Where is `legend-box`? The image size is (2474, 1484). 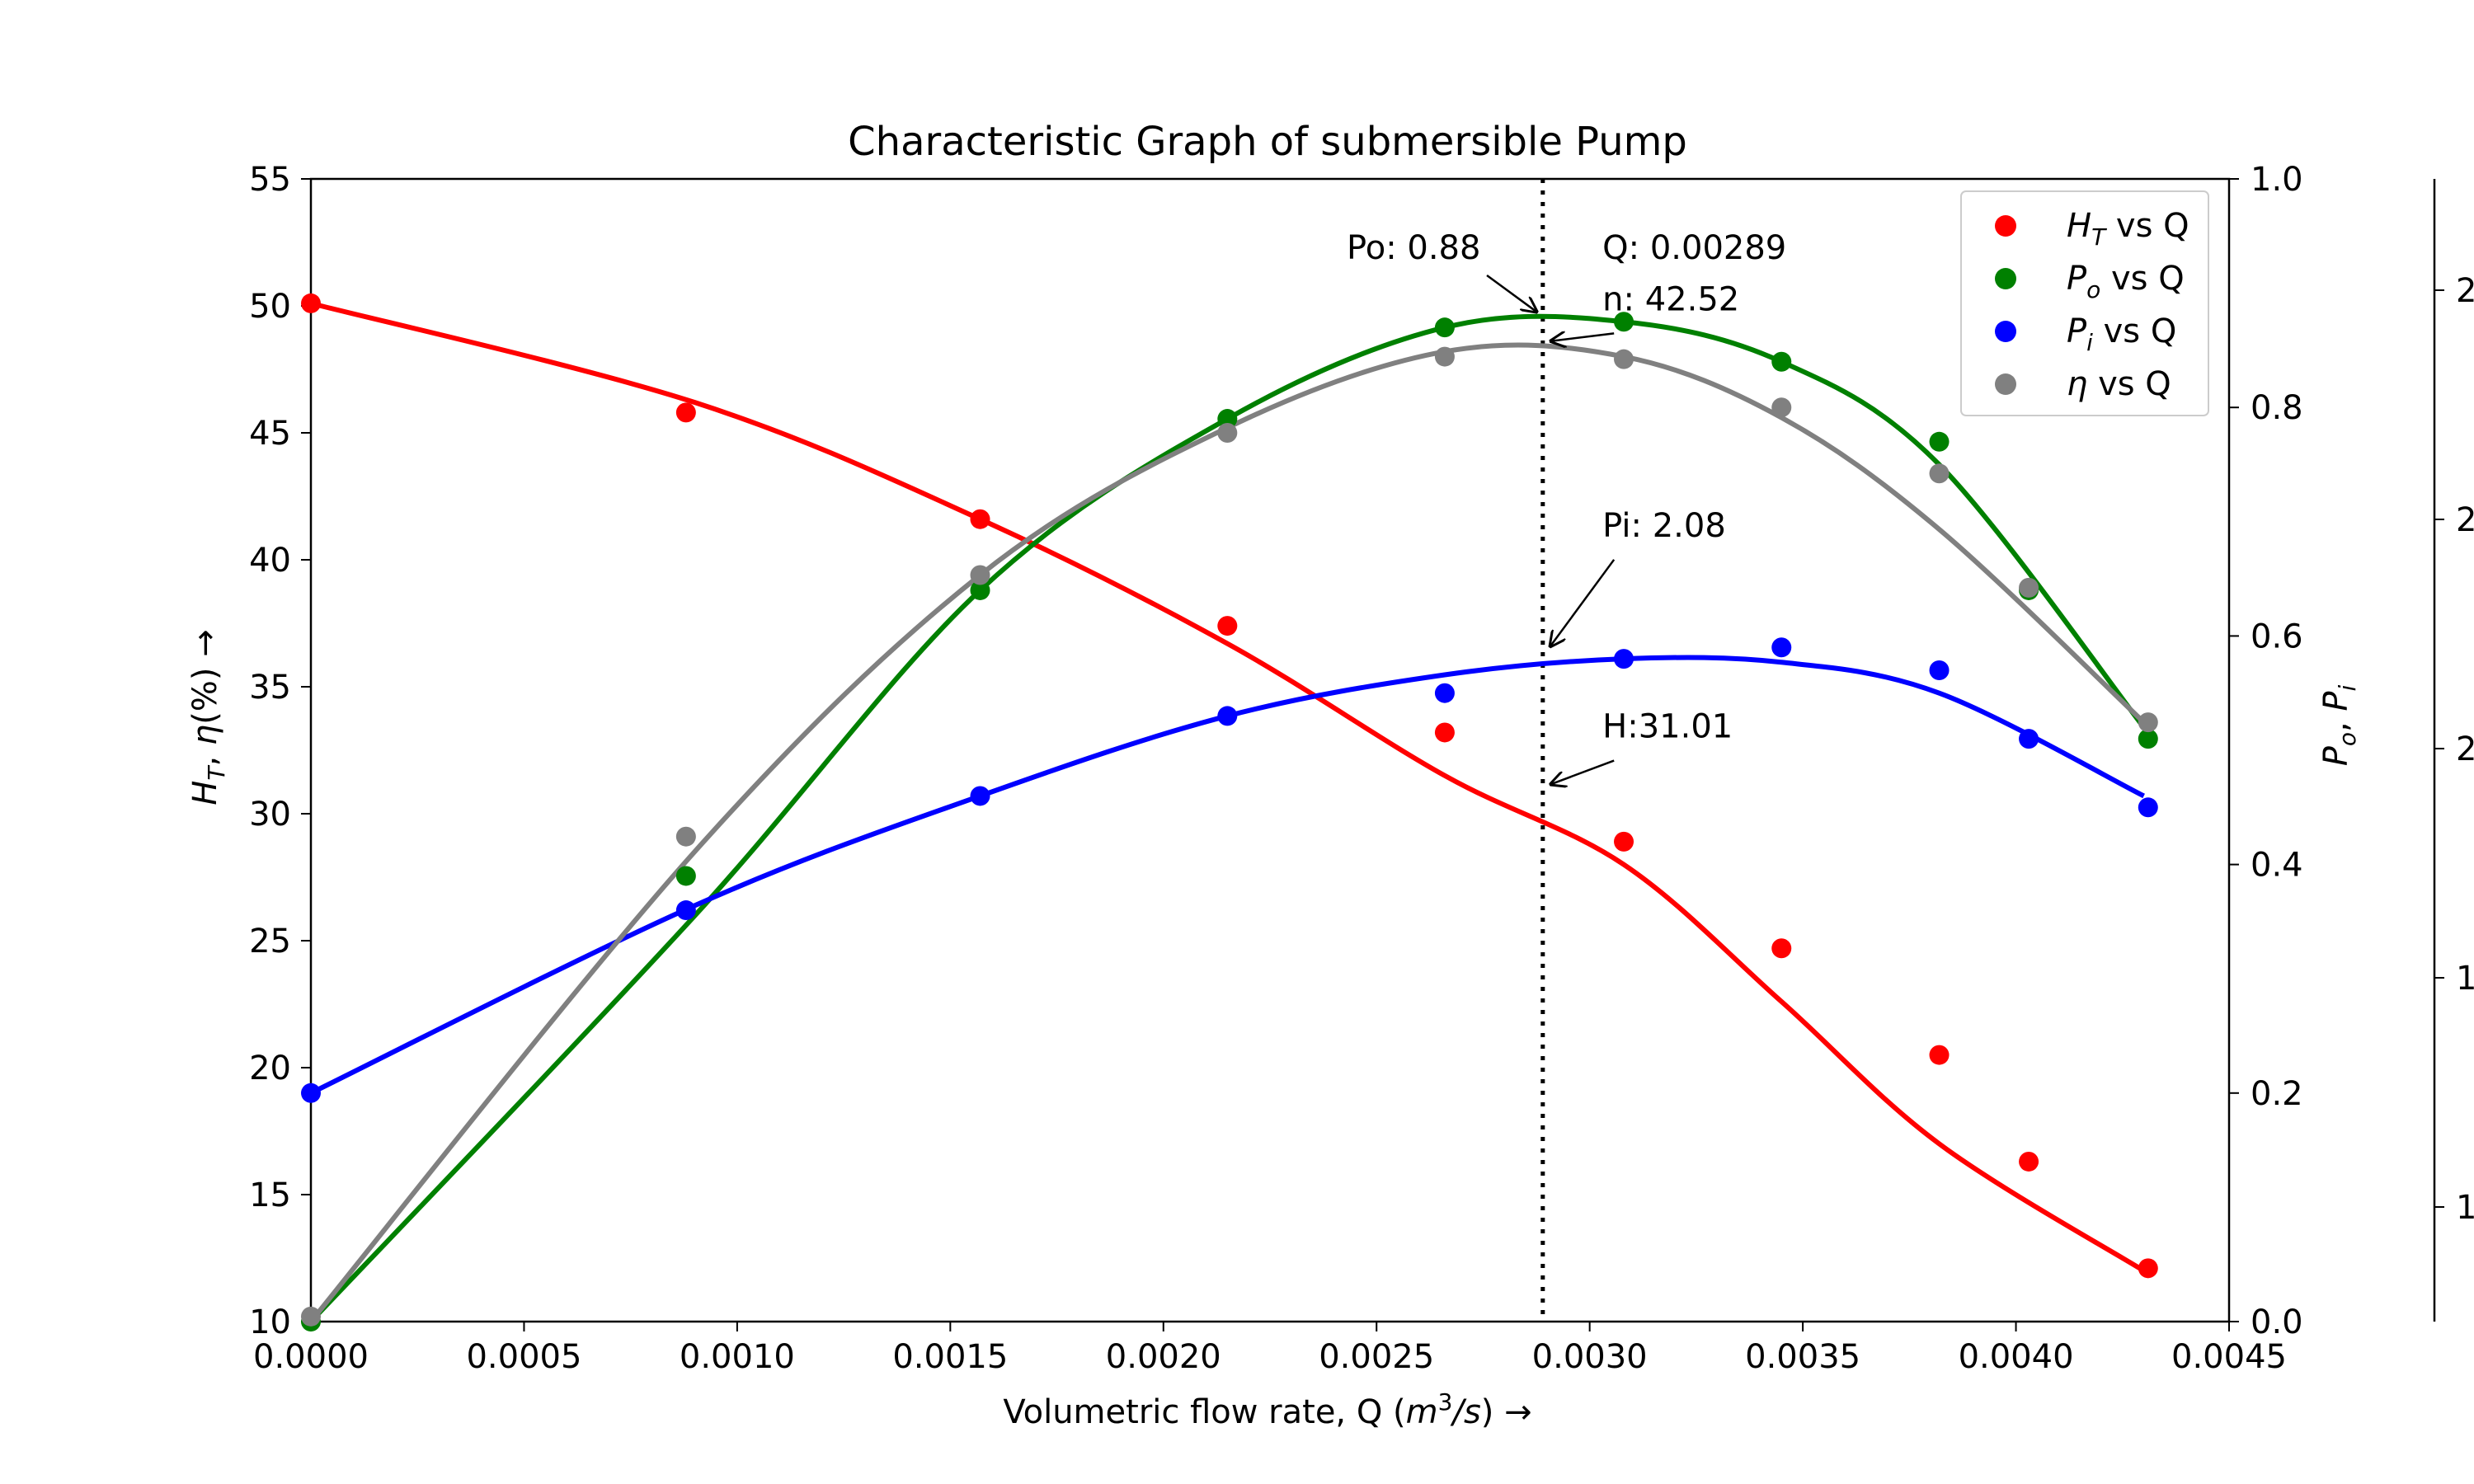 legend-box is located at coordinates (2084, 303).